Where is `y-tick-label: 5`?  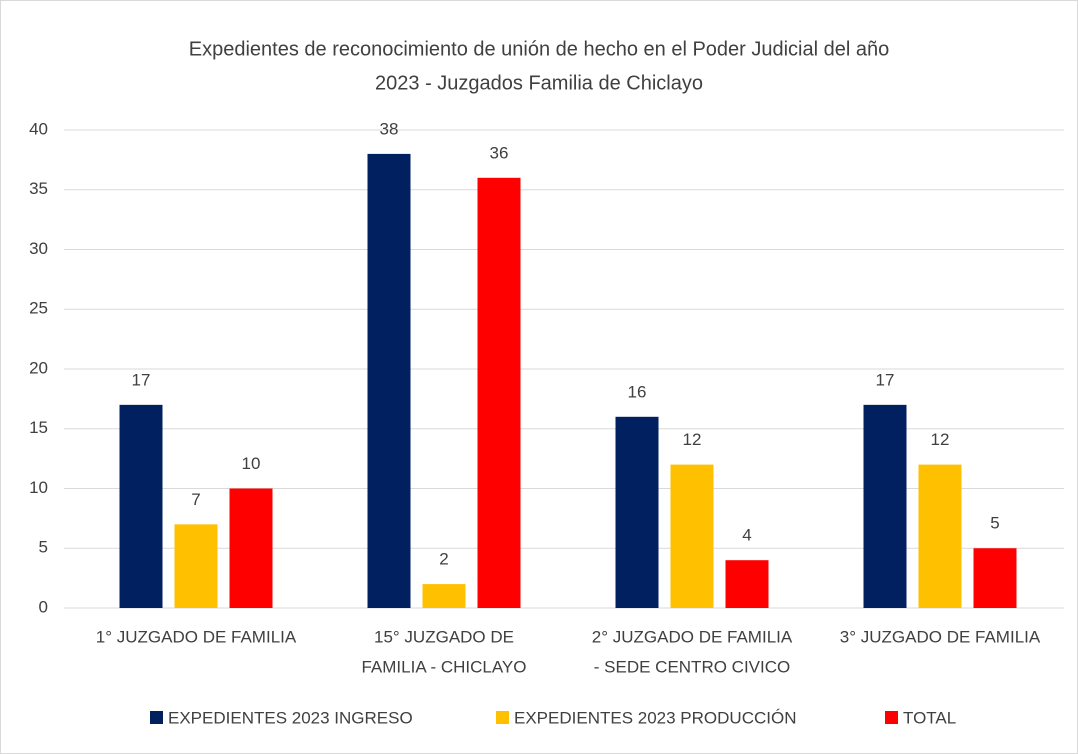 y-tick-label: 5 is located at coordinates (43, 547).